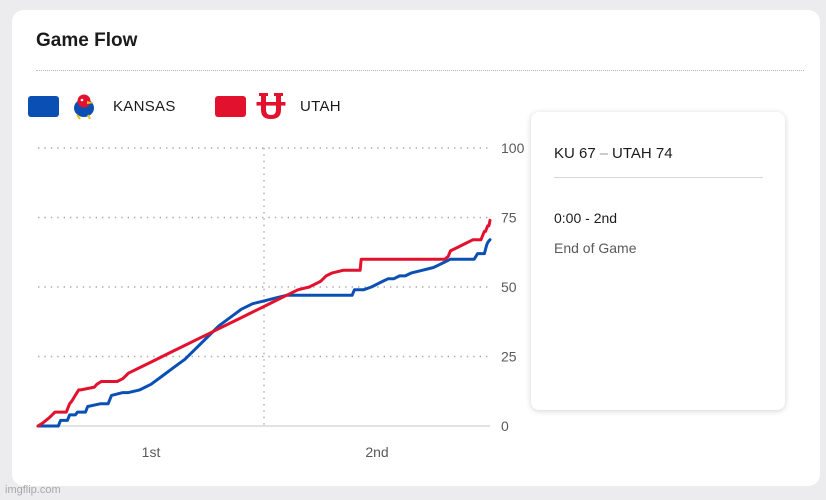 This screenshot has width=826, height=500. What do you see at coordinates (84, 107) in the screenshot?
I see `jayhawk-icon` at bounding box center [84, 107].